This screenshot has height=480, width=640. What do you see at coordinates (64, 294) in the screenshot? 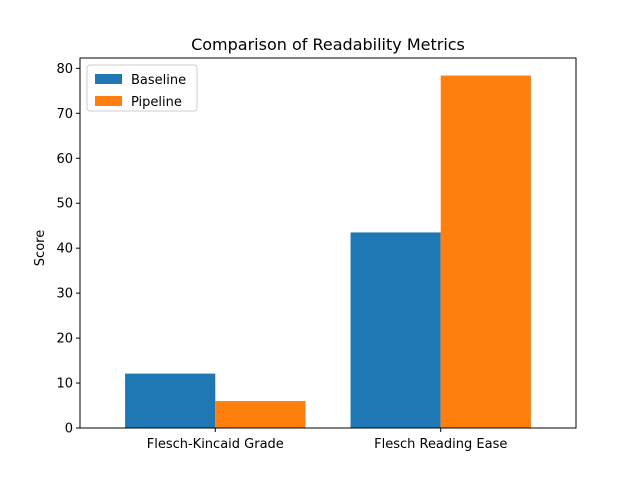
I see `y-tick-label: 30` at bounding box center [64, 294].